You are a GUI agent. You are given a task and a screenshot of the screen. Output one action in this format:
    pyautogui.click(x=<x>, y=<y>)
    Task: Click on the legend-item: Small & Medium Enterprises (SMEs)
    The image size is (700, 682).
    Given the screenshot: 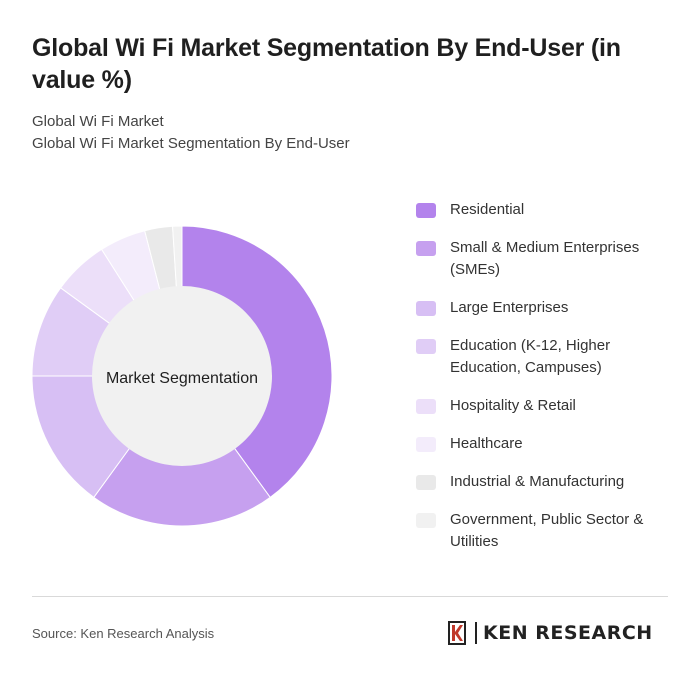 What is the action you would take?
    pyautogui.click(x=546, y=259)
    